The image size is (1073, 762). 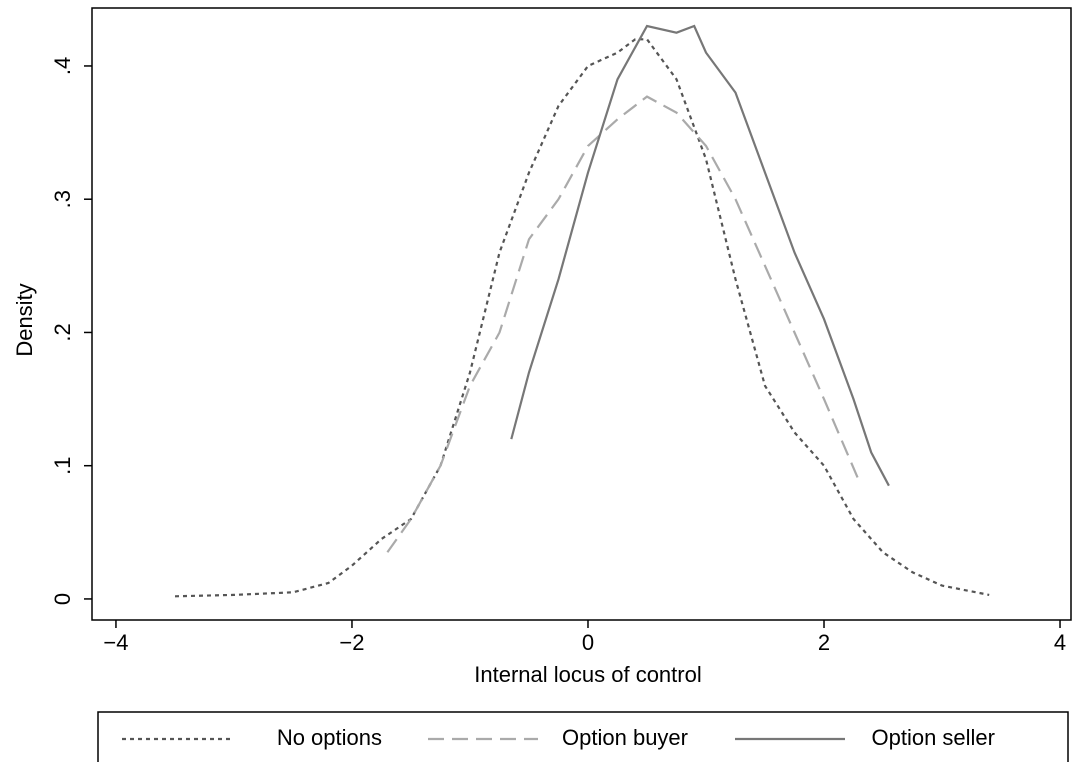 What do you see at coordinates (62, 66) in the screenshot?
I see `y-tick-label: .4` at bounding box center [62, 66].